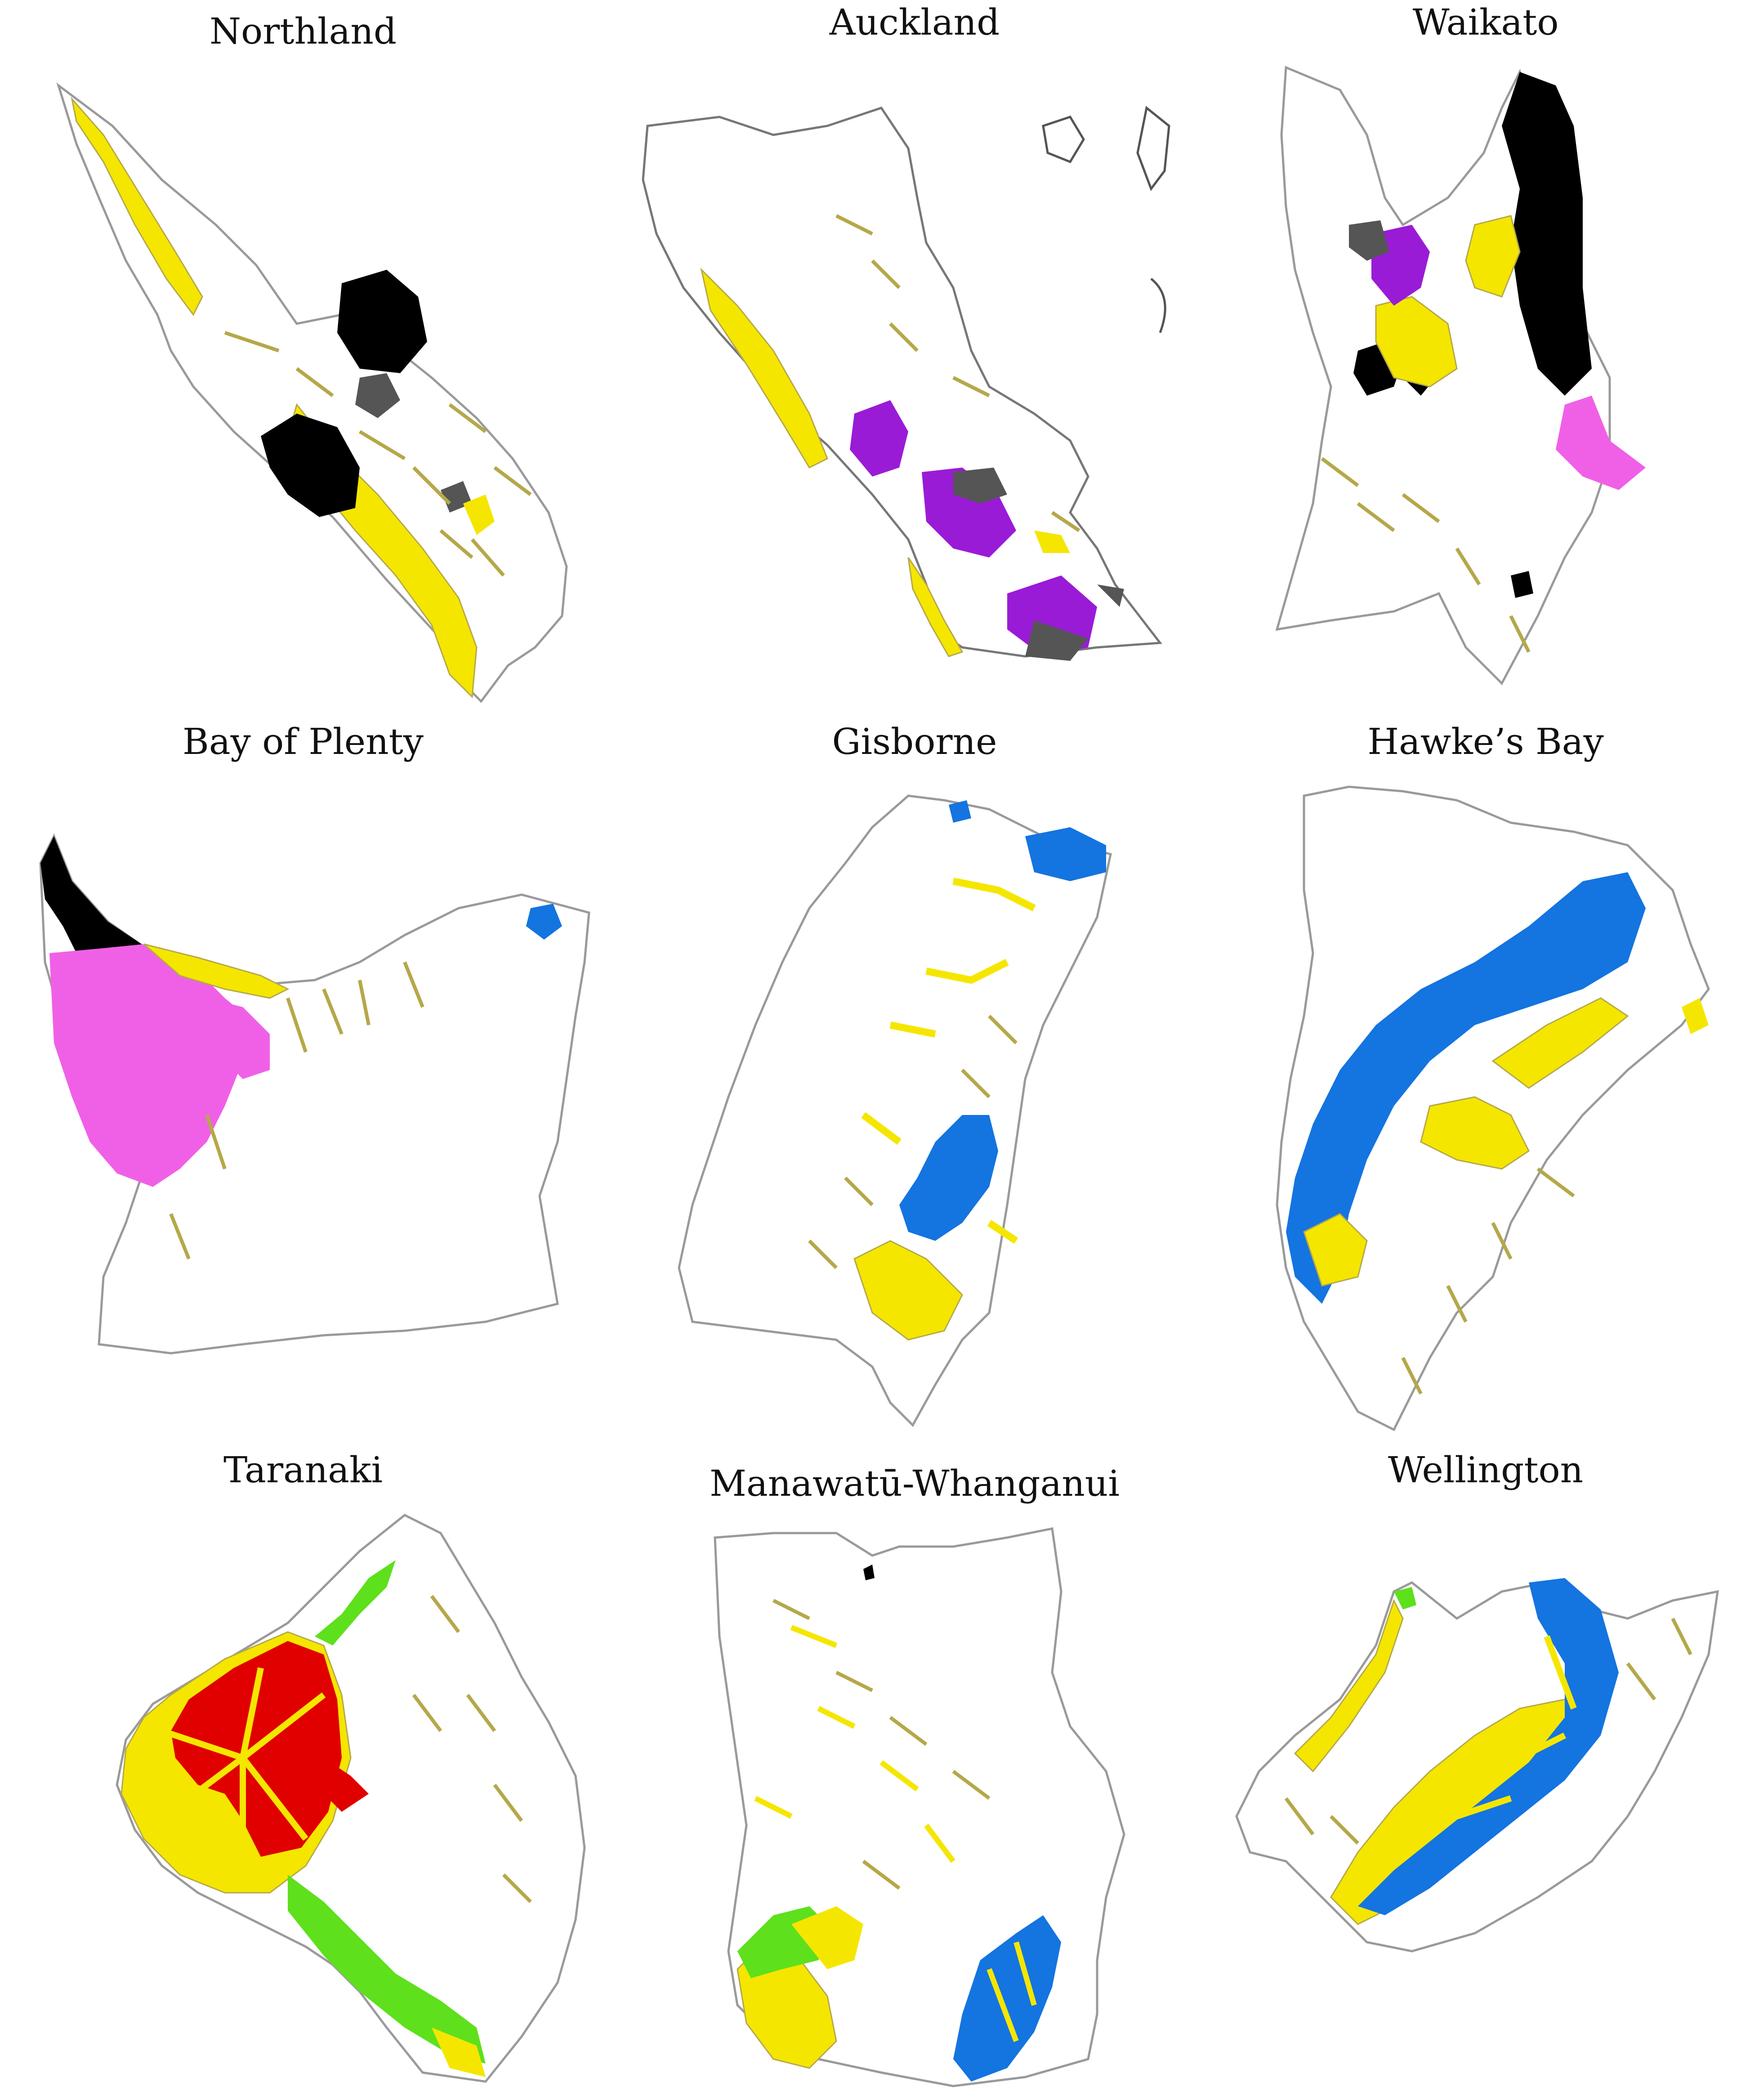  I want to click on map-wellington, so click(1477, 1765).